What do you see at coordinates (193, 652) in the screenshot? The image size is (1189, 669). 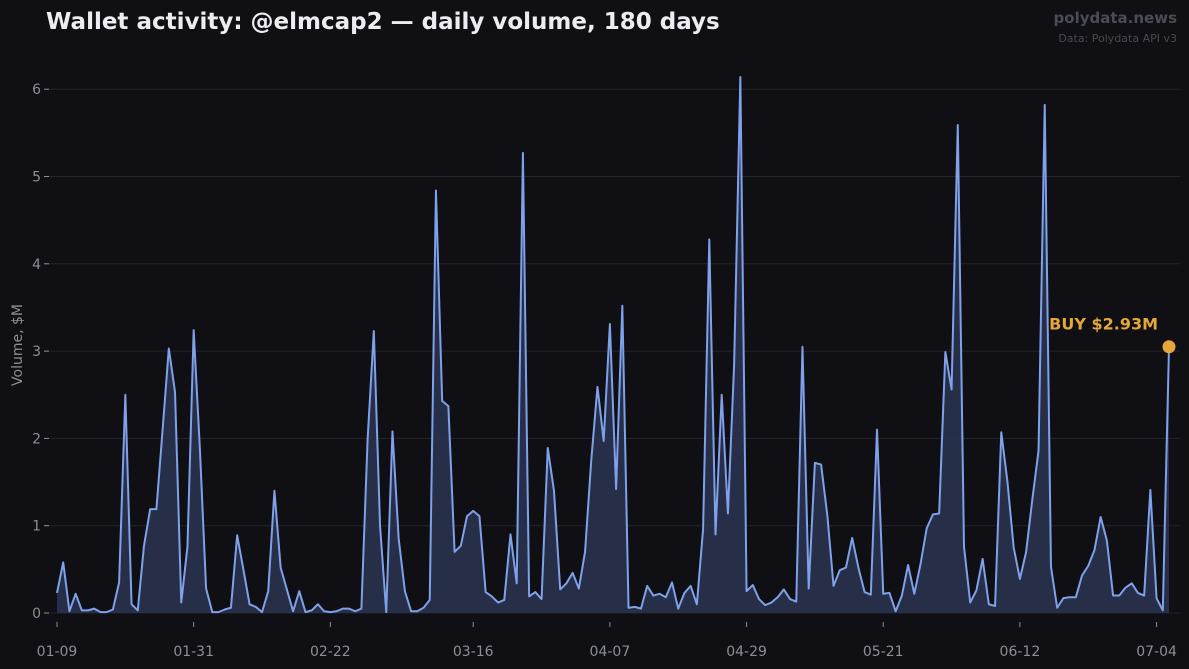 I see `x-tick-label: 01-31` at bounding box center [193, 652].